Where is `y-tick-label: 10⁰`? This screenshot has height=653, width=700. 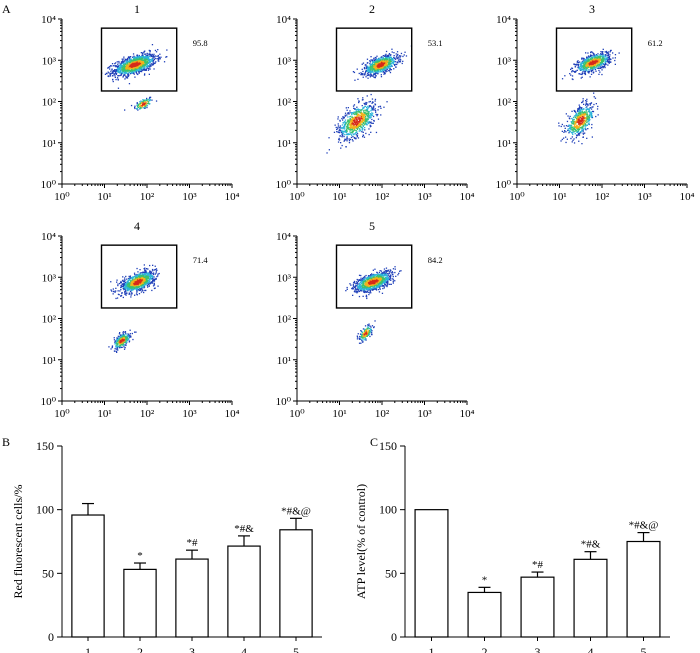
y-tick-label: 10⁰ is located at coordinates (284, 185).